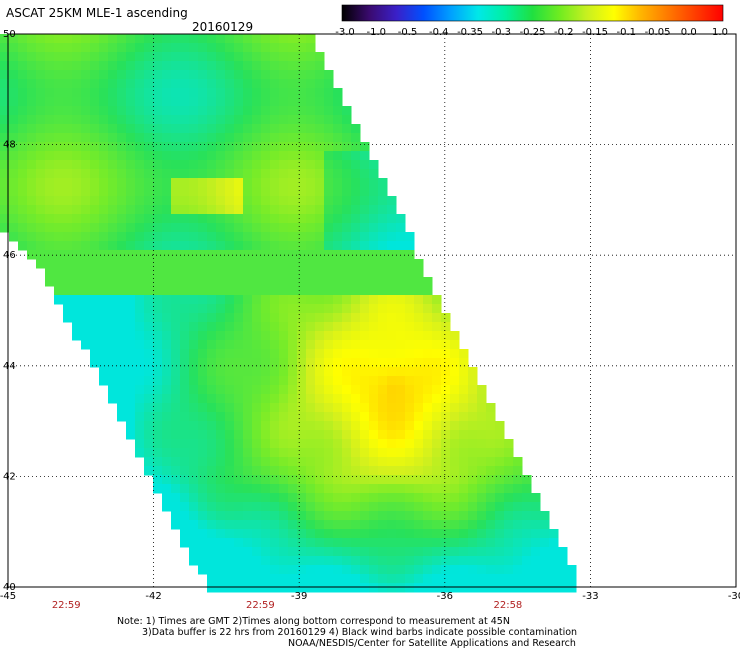 The width and height of the screenshot is (740, 650). What do you see at coordinates (9, 255) in the screenshot?
I see `lat-label: 46` at bounding box center [9, 255].